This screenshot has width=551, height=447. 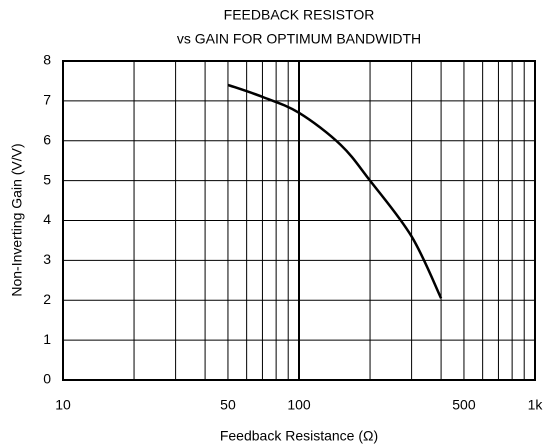 What do you see at coordinates (47, 339) in the screenshot?
I see `y-tick-label: 1` at bounding box center [47, 339].